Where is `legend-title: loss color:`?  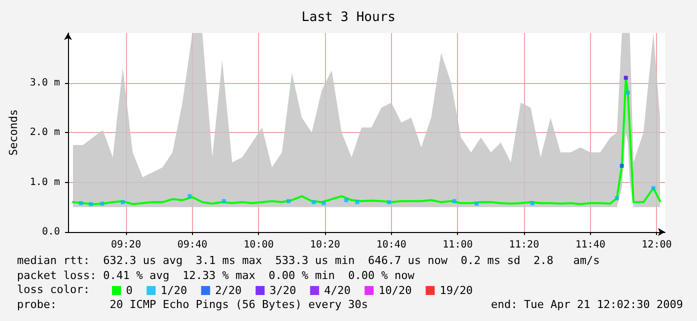
legend-title: loss color: is located at coordinates (53, 289).